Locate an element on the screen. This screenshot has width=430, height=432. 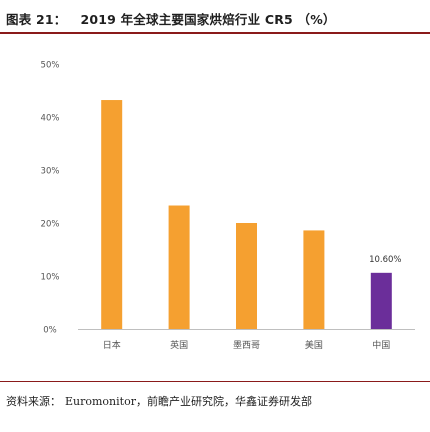
figure-label: 图表 21： is located at coordinates (36, 19).